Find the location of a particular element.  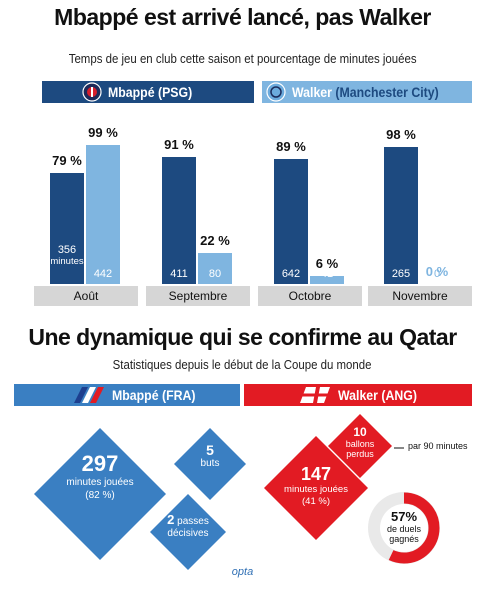

mbappe-passes-text: 2 passes décisives is located at coordinates (188, 526).